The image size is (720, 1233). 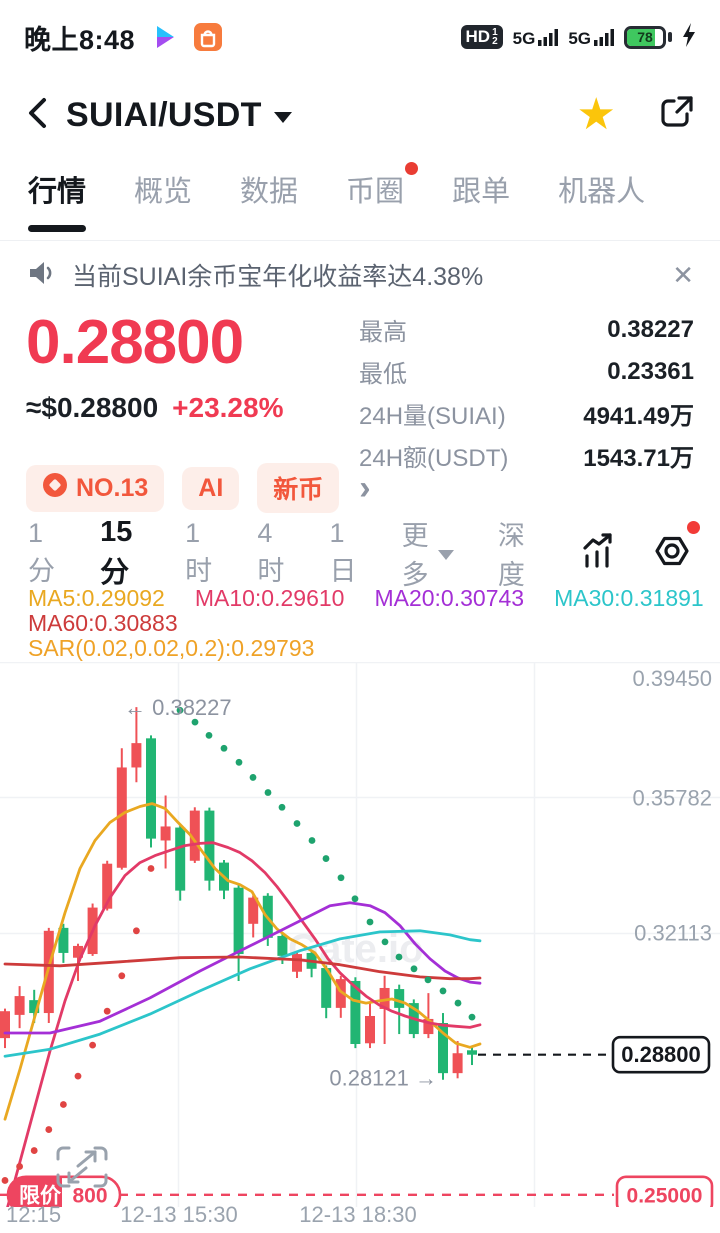 What do you see at coordinates (82, 1167) in the screenshot?
I see `expand-fullscreen-icon` at bounding box center [82, 1167].